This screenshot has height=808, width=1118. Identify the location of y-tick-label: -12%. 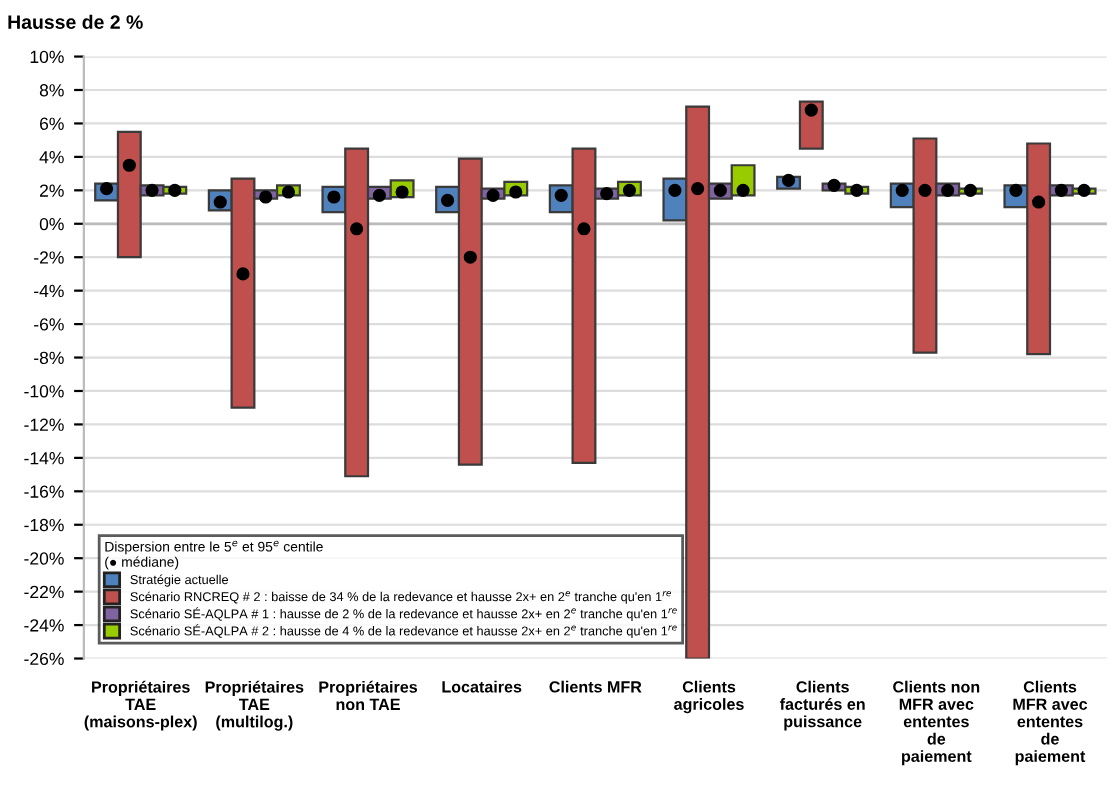
(44, 424).